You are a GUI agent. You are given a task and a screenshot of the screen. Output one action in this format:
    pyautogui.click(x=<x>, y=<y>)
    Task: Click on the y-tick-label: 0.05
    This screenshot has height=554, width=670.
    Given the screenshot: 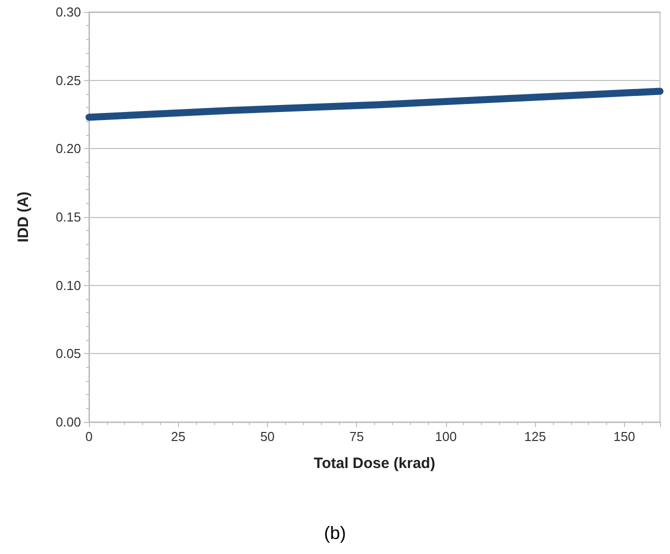 What is the action you would take?
    pyautogui.click(x=68, y=354)
    